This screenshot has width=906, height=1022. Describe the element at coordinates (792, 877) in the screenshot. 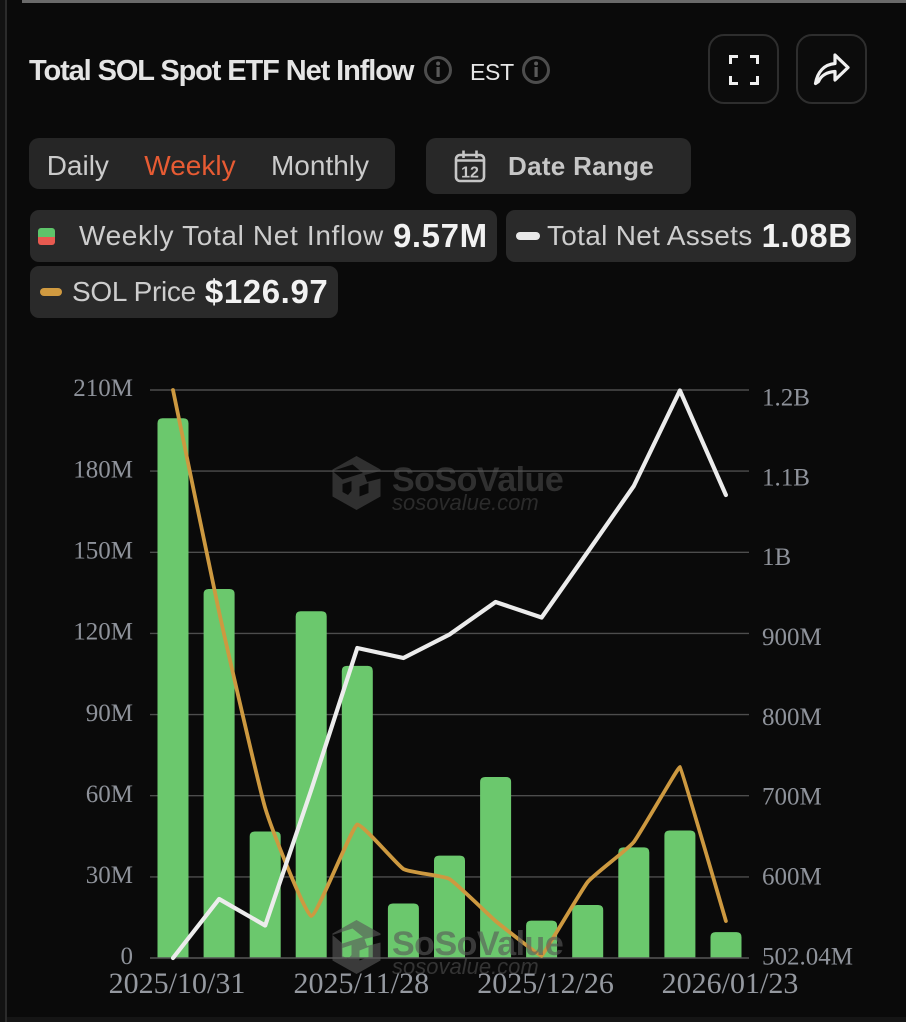

I see `svg-text: 600M` at that location.